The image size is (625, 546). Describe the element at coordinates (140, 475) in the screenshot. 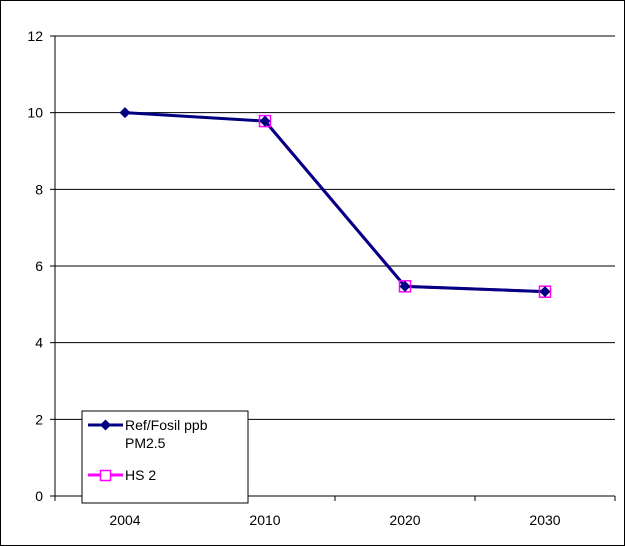

I see `legend-label-series-2: HS 2` at that location.